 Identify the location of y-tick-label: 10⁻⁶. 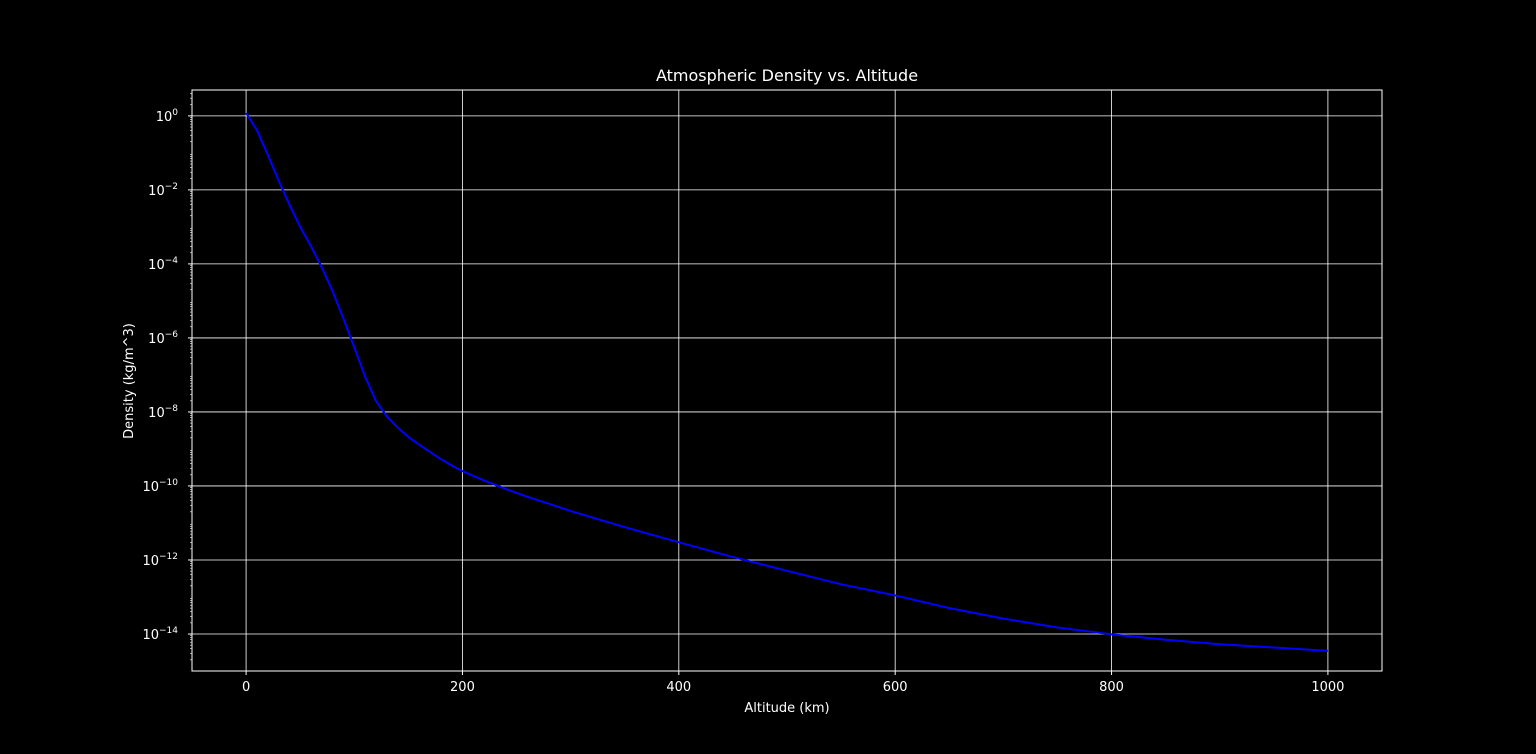
(163, 338).